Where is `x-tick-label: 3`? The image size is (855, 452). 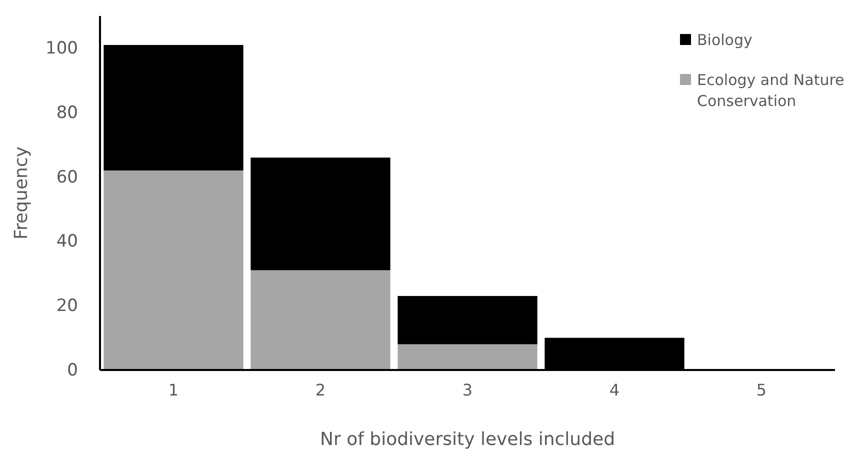
x-tick-label: 3 is located at coordinates (467, 390).